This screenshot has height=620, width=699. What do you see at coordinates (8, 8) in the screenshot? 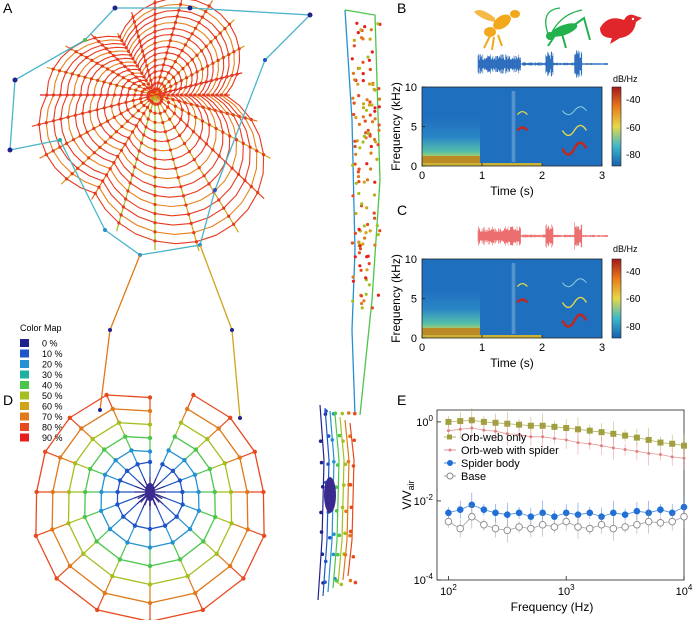
I see `panel-label-a: A` at bounding box center [8, 8].